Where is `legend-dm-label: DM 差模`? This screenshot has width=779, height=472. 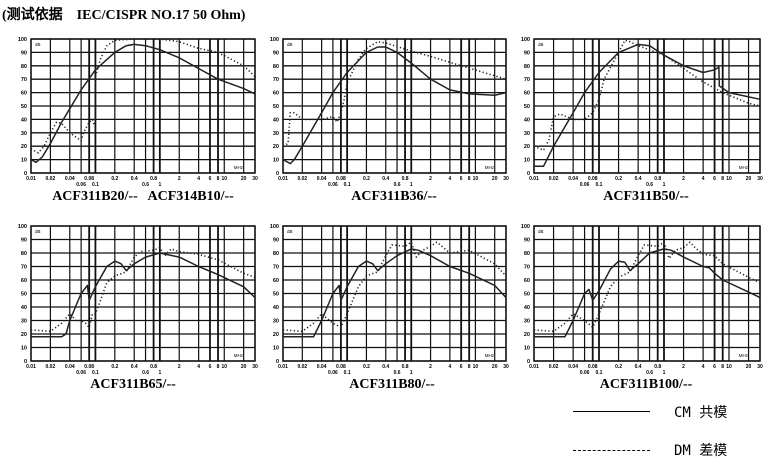 legend-dm-label: DM 差模 is located at coordinates (701, 451).